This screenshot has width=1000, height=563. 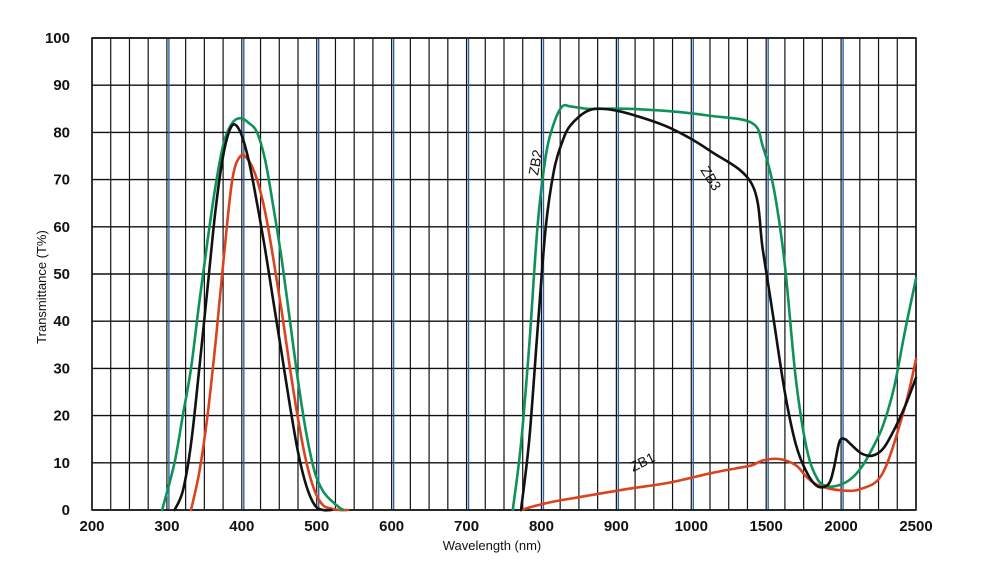 I want to click on y-tick-label: 100, so click(x=57, y=38).